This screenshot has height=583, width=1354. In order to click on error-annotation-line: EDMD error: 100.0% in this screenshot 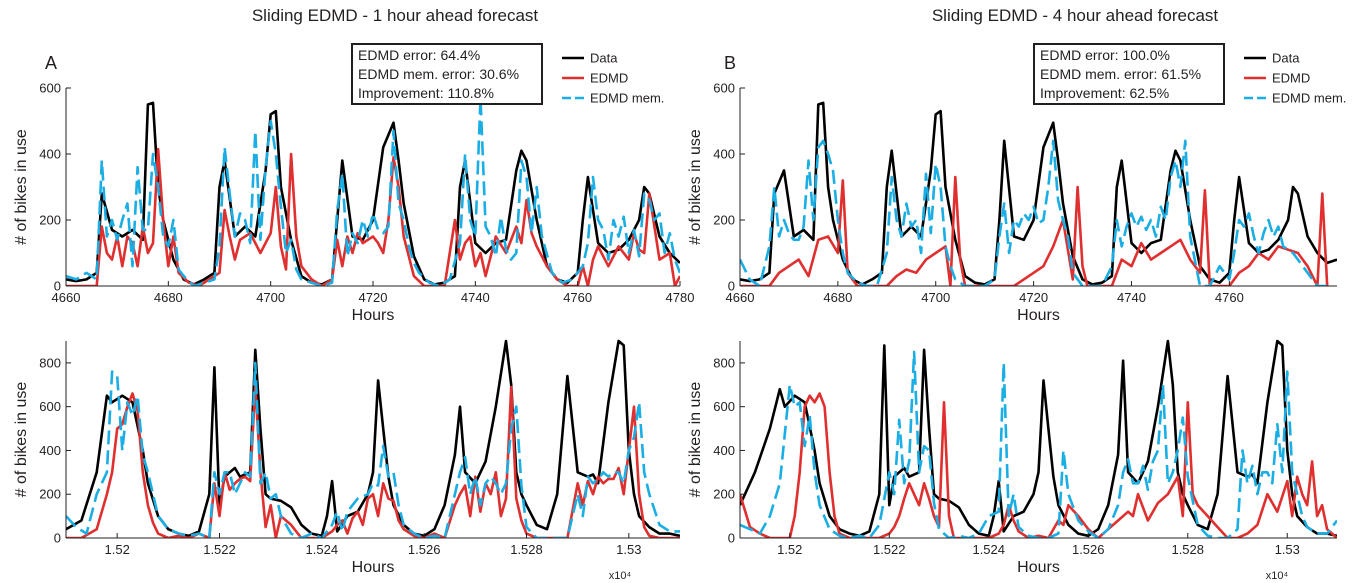, I will do `click(1105, 55)`.